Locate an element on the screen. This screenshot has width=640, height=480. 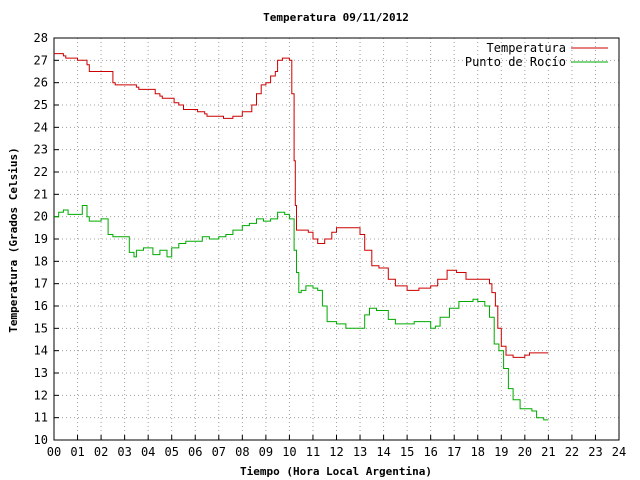
x-tick-label: 01 is located at coordinates (77, 452).